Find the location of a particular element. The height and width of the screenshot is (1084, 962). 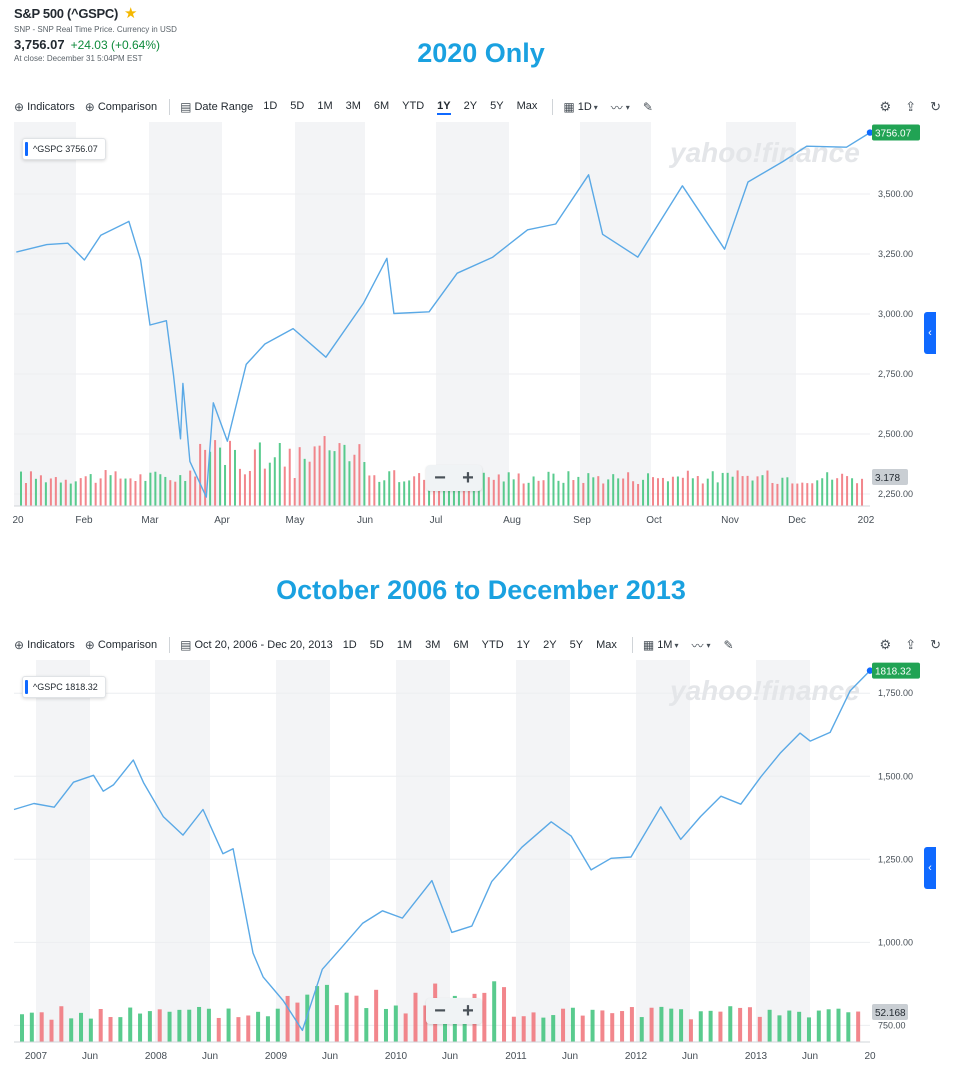

x-tick-label: 202 is located at coordinates (866, 520).